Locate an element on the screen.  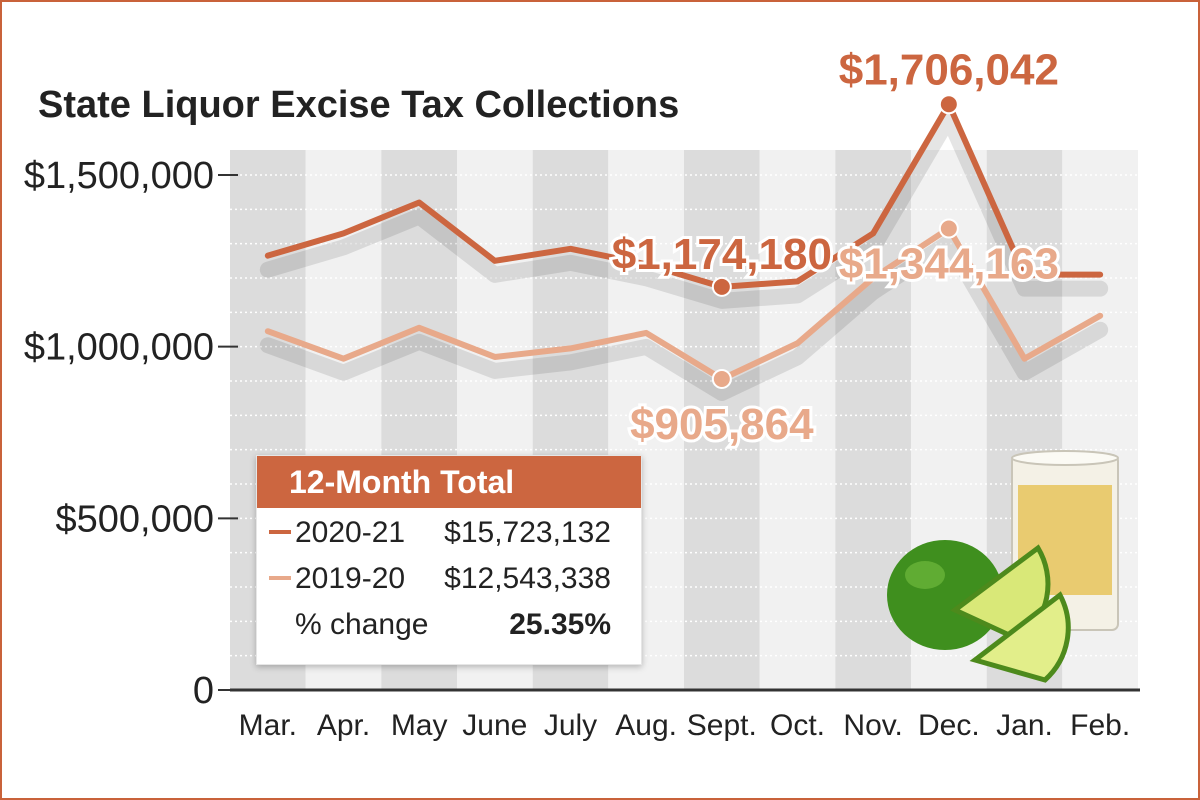
x-tick-label: Mar. is located at coordinates (268, 725).